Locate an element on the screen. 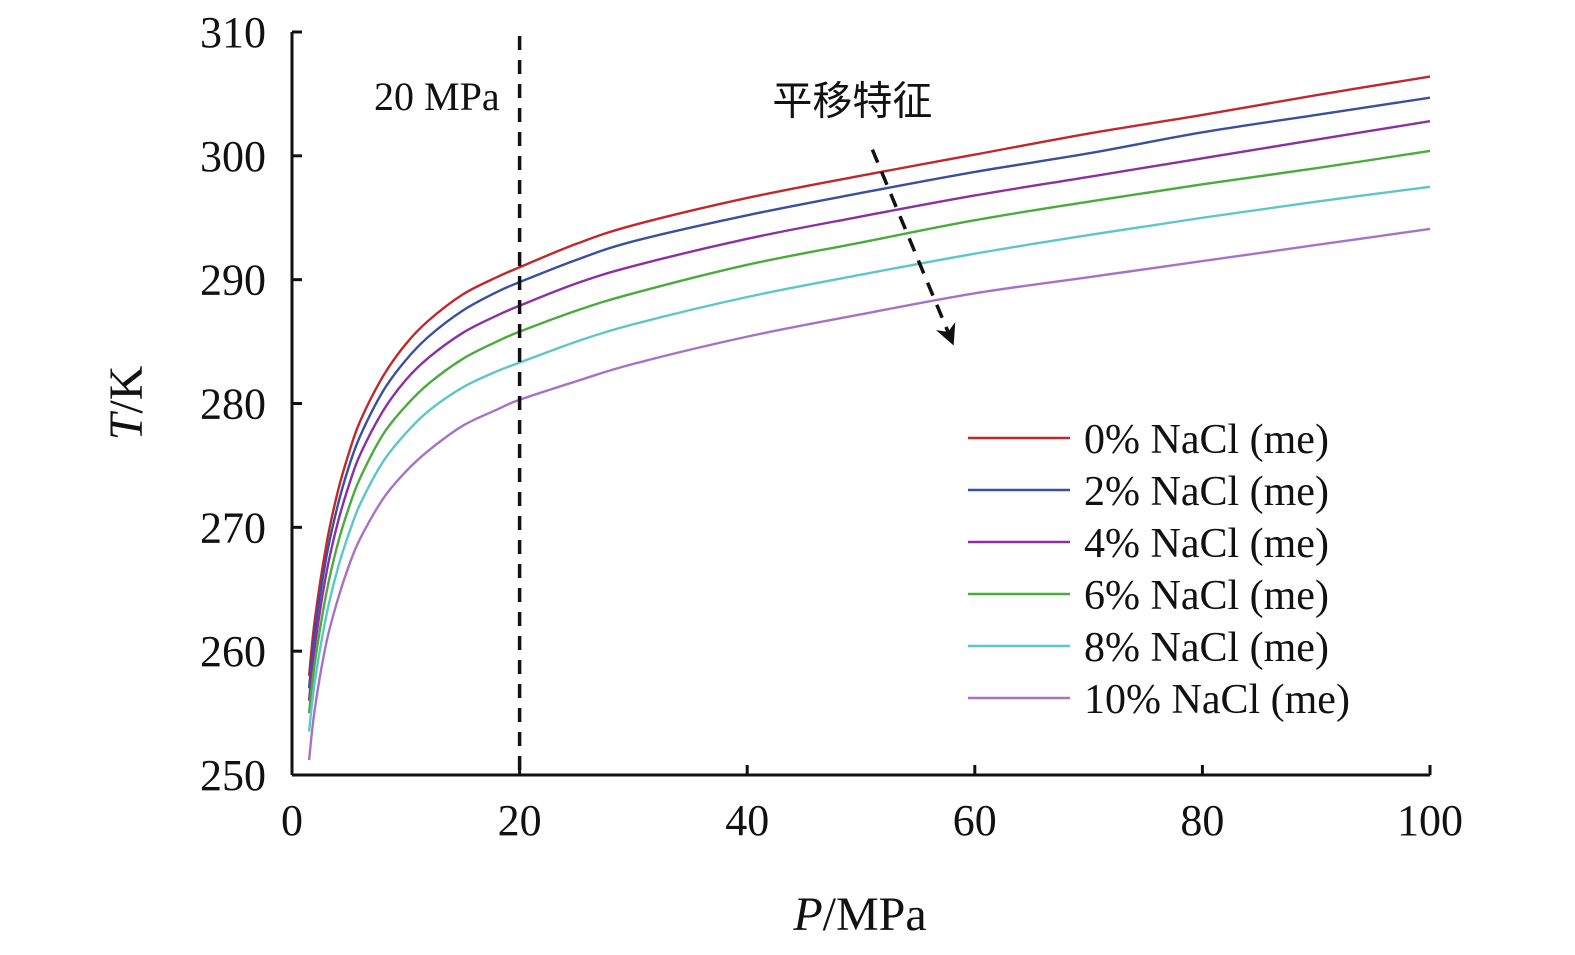  vline-layer: 20 MPa is located at coordinates (448, 405).